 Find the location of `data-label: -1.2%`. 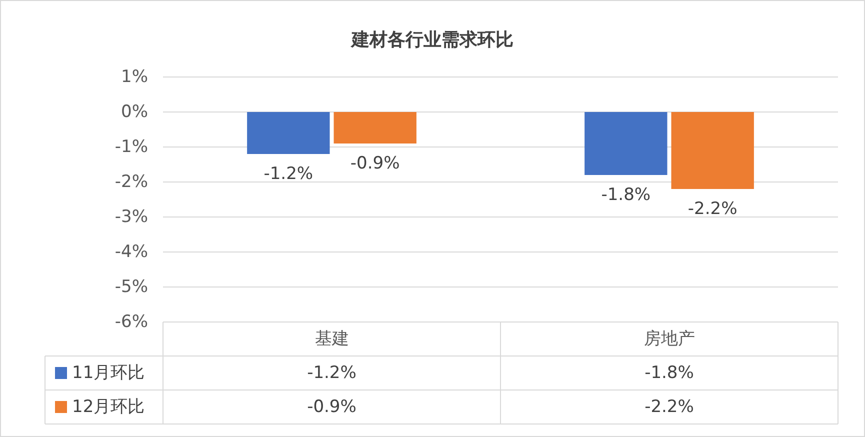

data-label: -1.2% is located at coordinates (331, 373).